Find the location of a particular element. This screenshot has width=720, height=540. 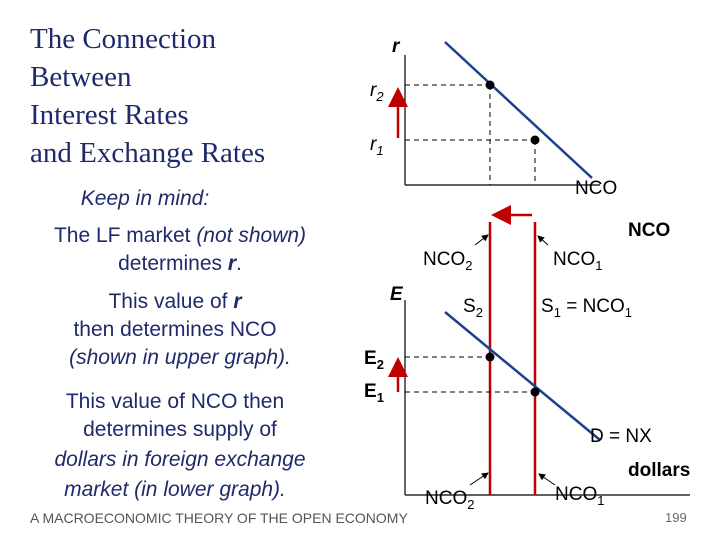

note-line: then determines NCO is located at coordinates (174, 329).